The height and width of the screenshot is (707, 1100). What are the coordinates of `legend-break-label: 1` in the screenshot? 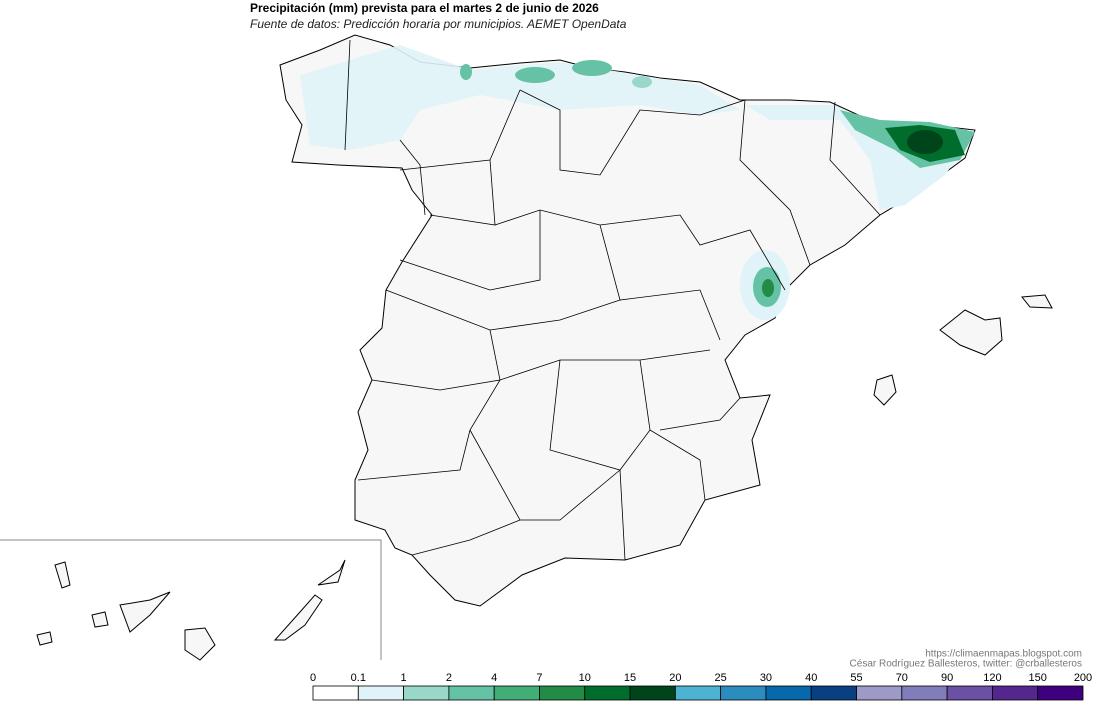 It's located at (404, 678).